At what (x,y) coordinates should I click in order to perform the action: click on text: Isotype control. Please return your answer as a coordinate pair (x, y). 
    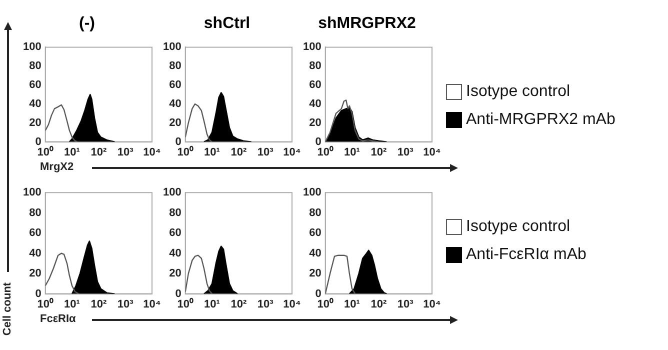
    Looking at the image, I should click on (518, 227).